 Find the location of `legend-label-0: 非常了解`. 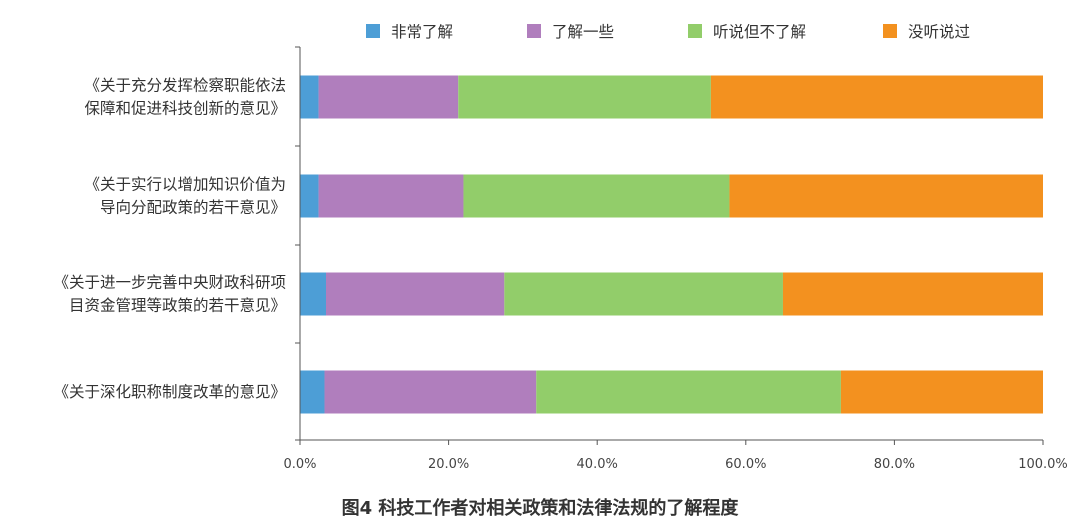

legend-label-0: 非常了解 is located at coordinates (422, 32).